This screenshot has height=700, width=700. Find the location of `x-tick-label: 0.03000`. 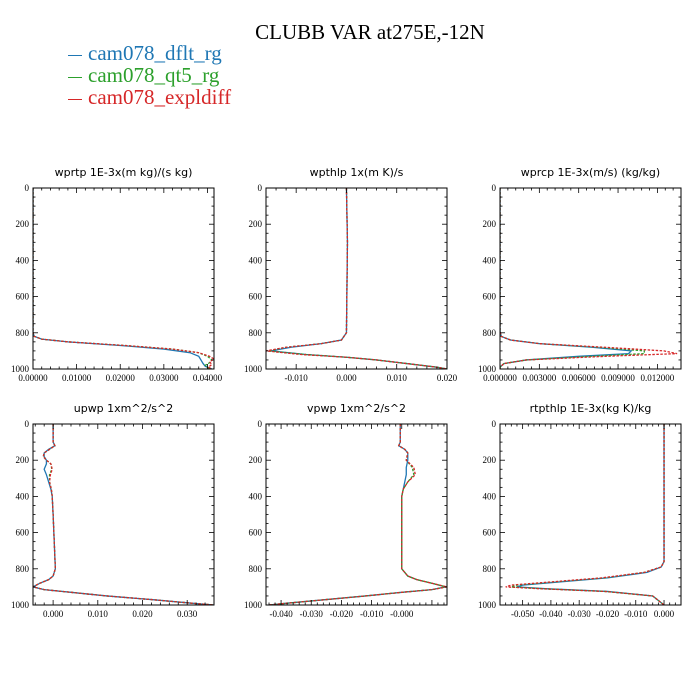

x-tick-label: 0.03000 is located at coordinates (164, 378).